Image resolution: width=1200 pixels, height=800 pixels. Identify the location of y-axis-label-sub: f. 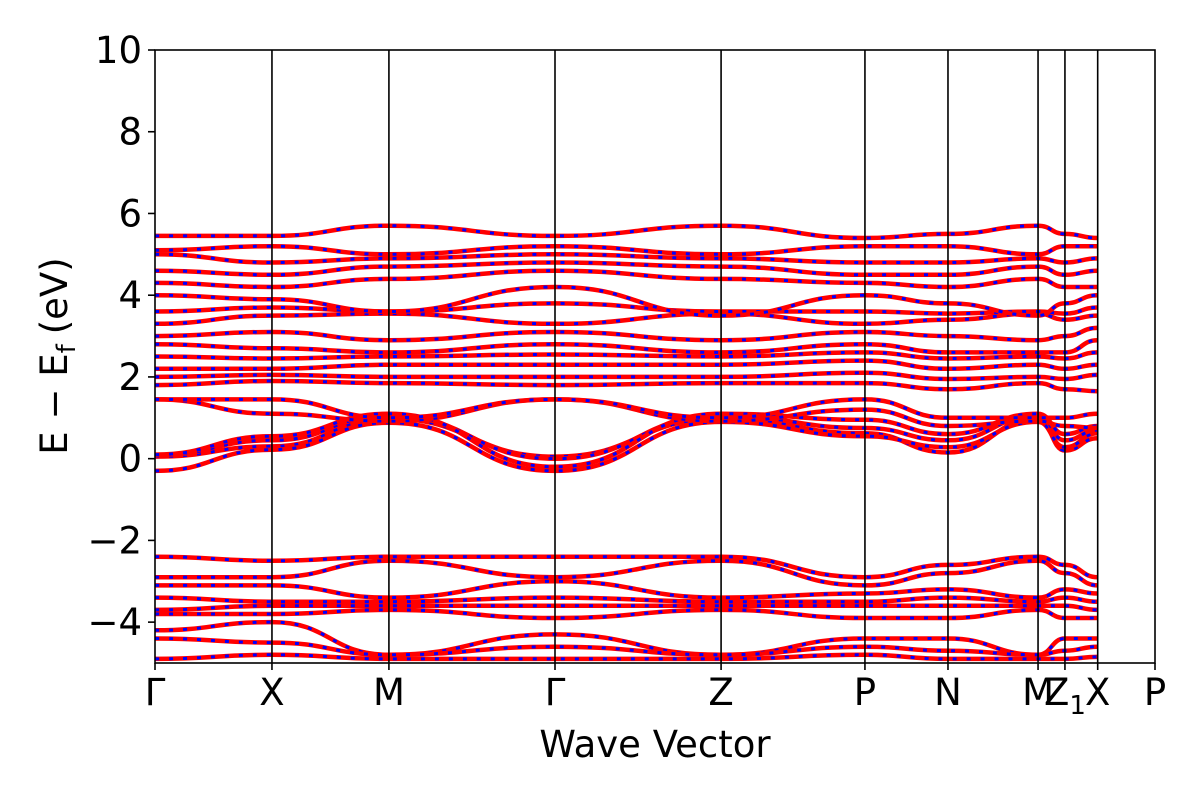
(67, 348).